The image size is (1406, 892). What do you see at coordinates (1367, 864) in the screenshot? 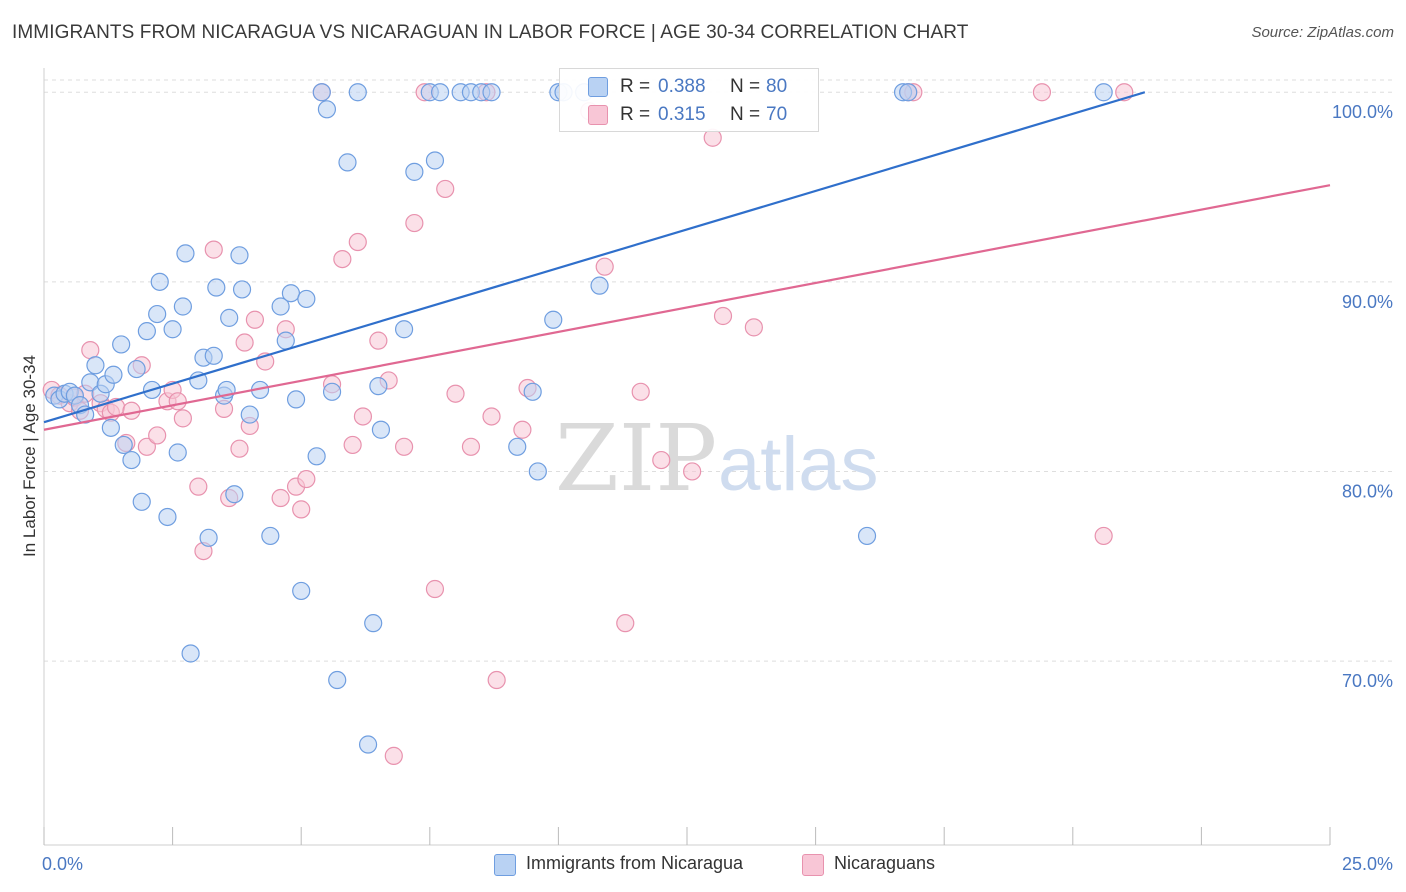
I see `x-tick-label: 25.0%` at bounding box center [1367, 864].